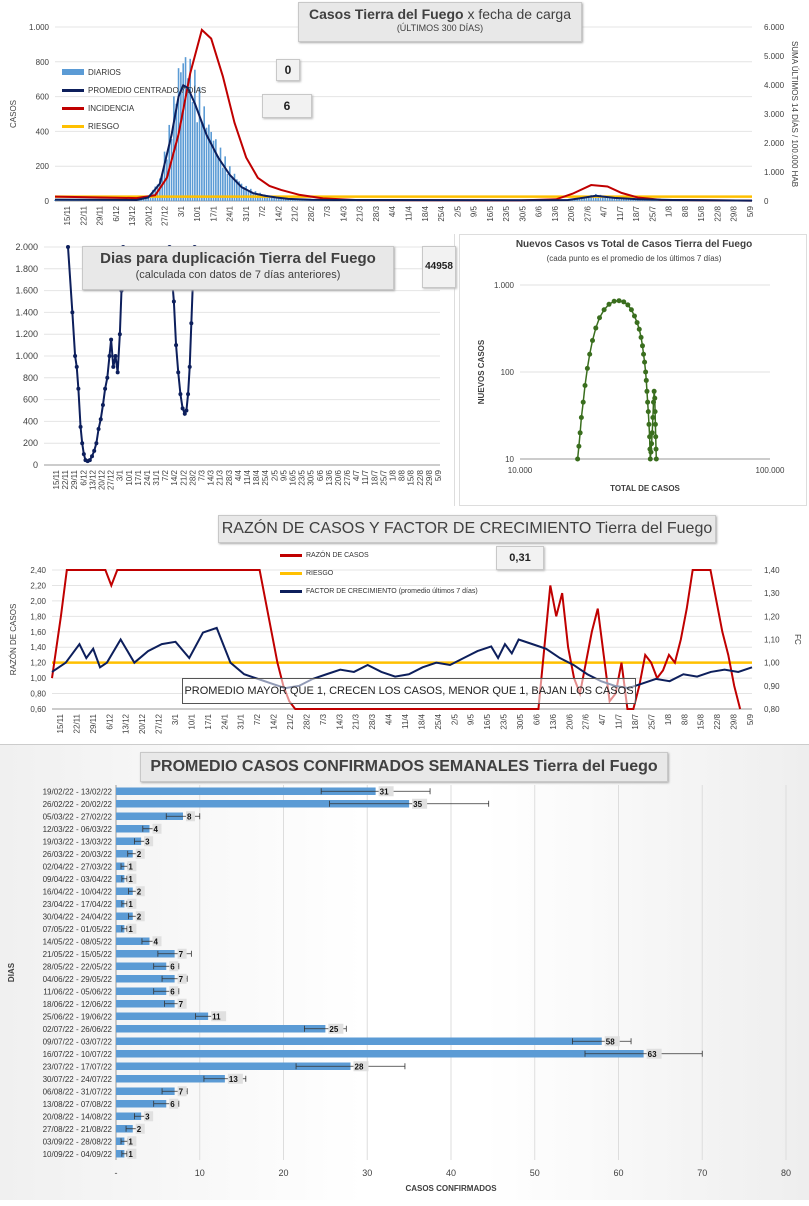 This screenshot has width=809, height=1206. What do you see at coordinates (211, 477) in the screenshot?
I see `x-tick-label: 14/3` at bounding box center [211, 477].